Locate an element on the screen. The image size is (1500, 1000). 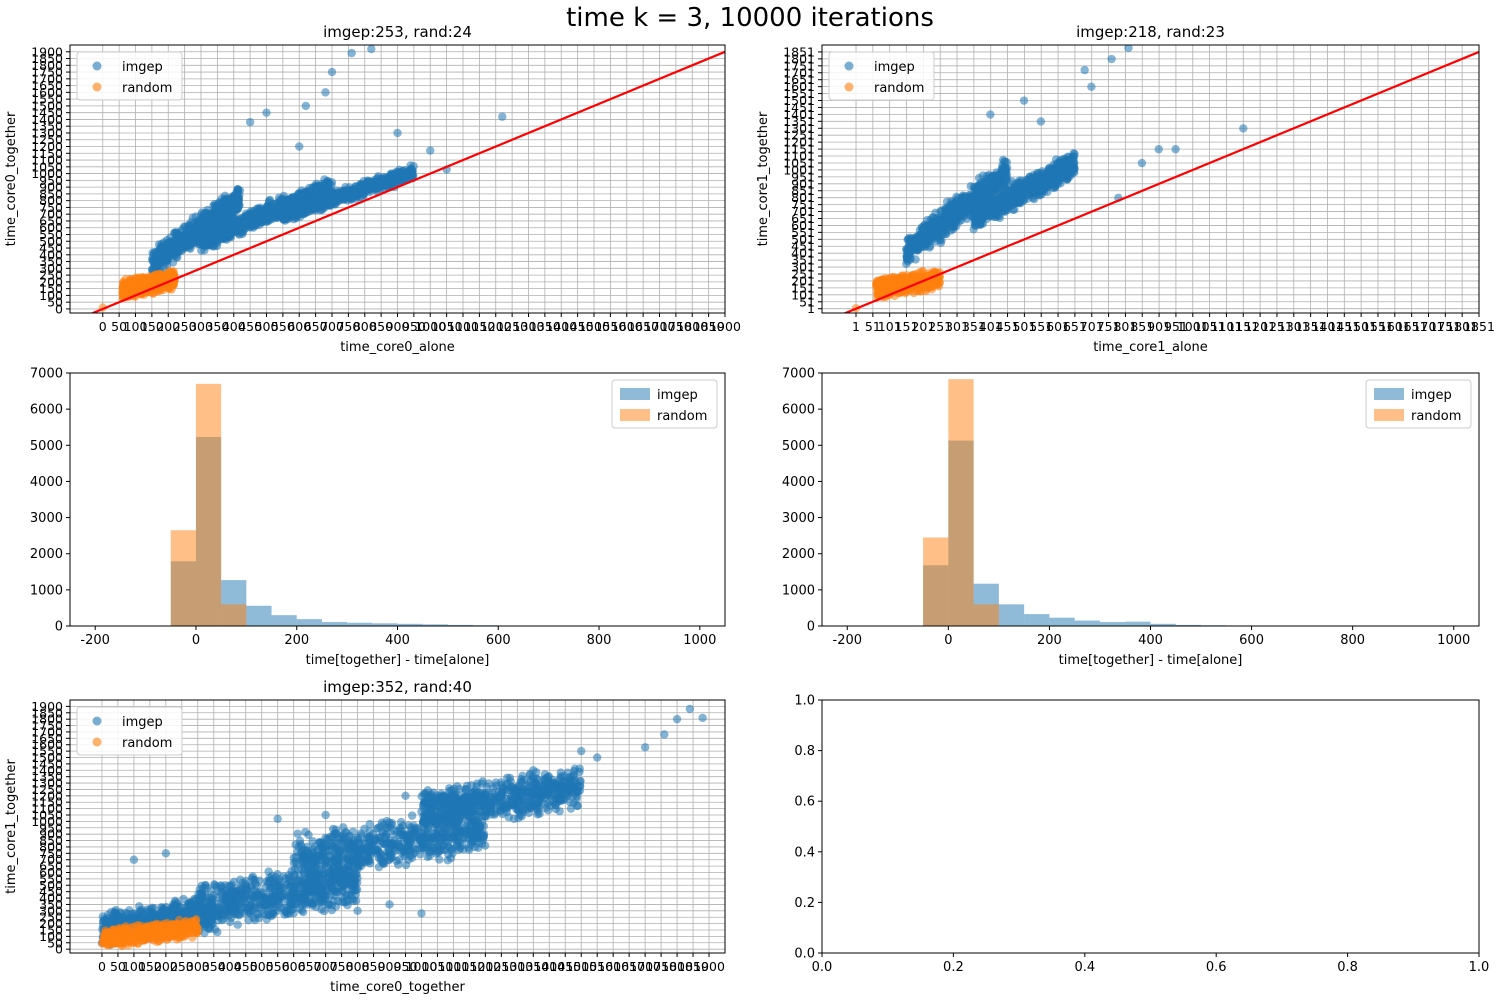
x-tick-label: 1300 is located at coordinates (529, 326).